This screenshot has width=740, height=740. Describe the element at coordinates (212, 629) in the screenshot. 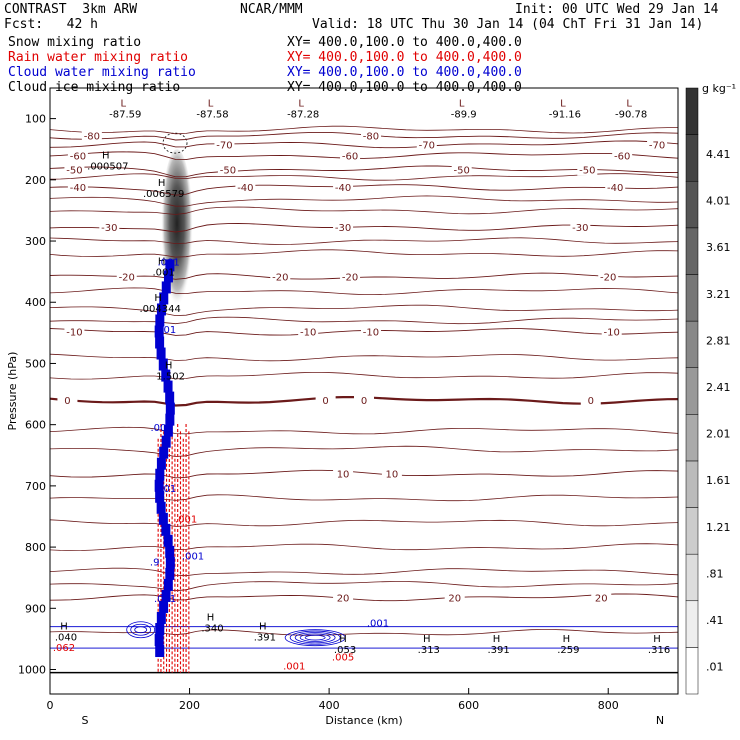

I see `extremum-value: .340` at that location.